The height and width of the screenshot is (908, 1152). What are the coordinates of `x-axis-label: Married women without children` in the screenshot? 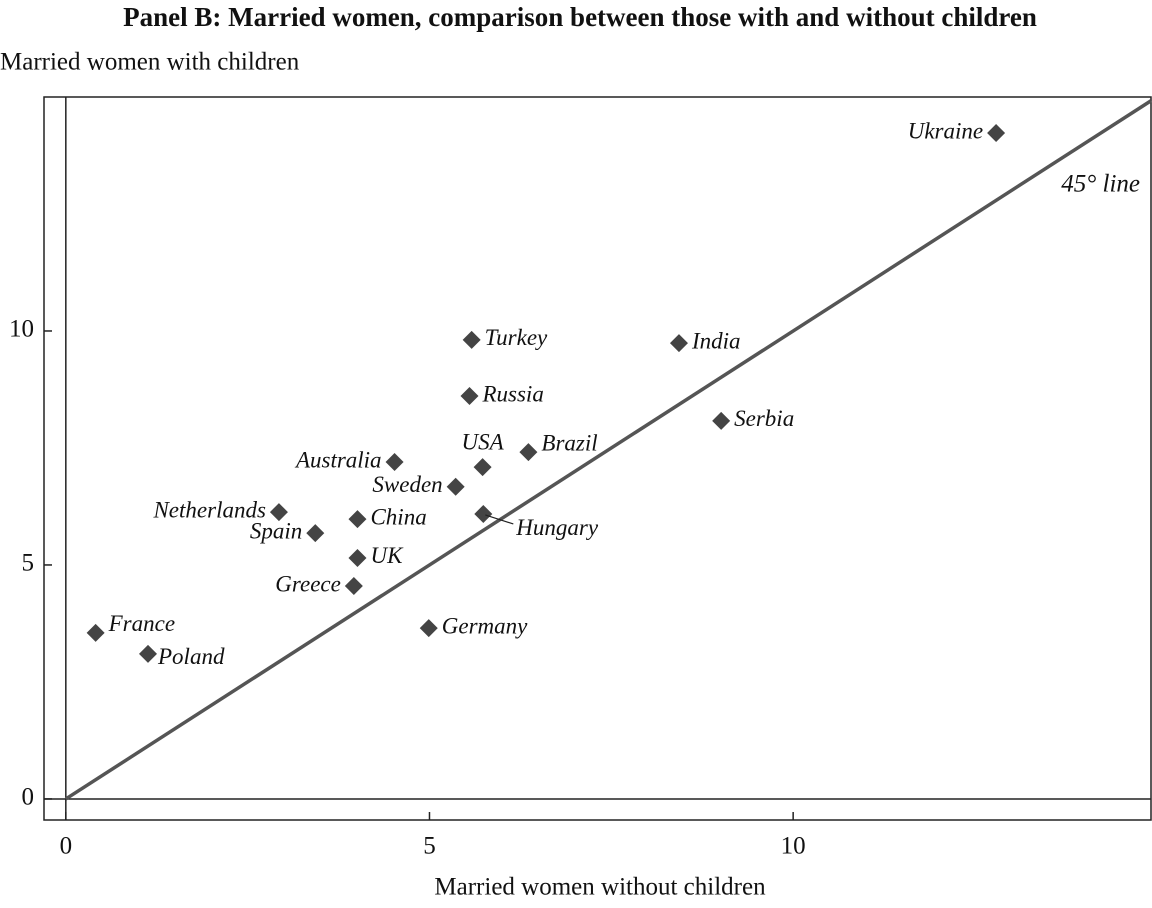 It's located at (600, 887).